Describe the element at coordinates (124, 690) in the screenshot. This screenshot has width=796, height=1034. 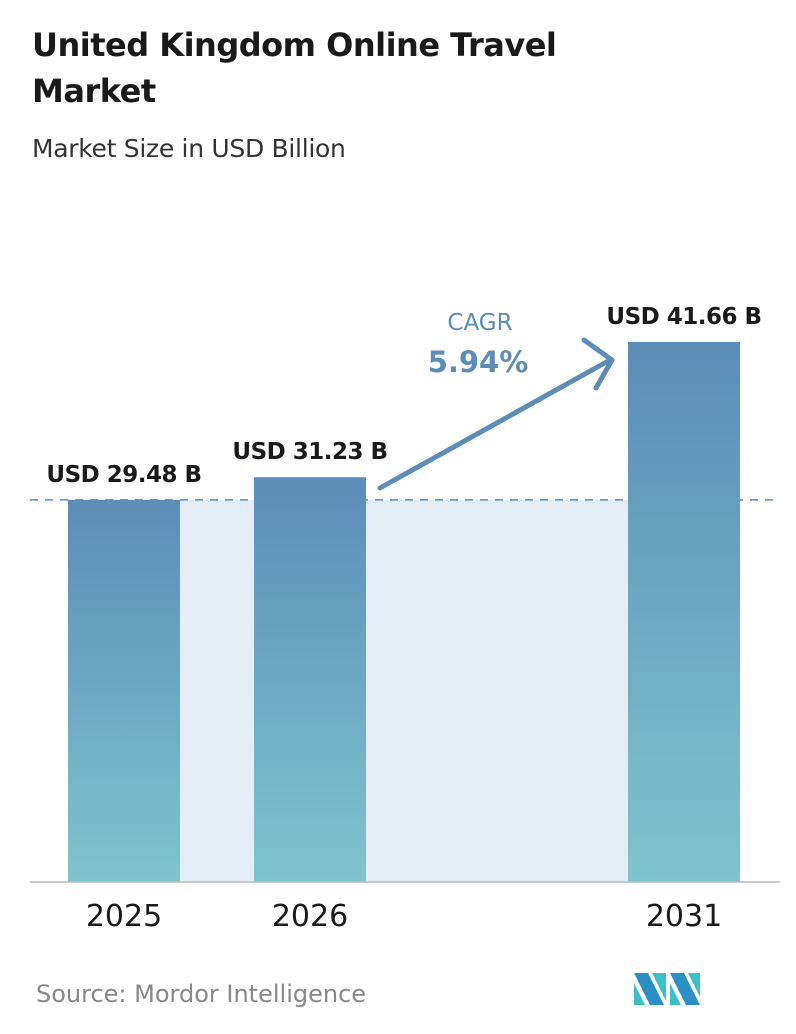
I see `bar-2025` at that location.